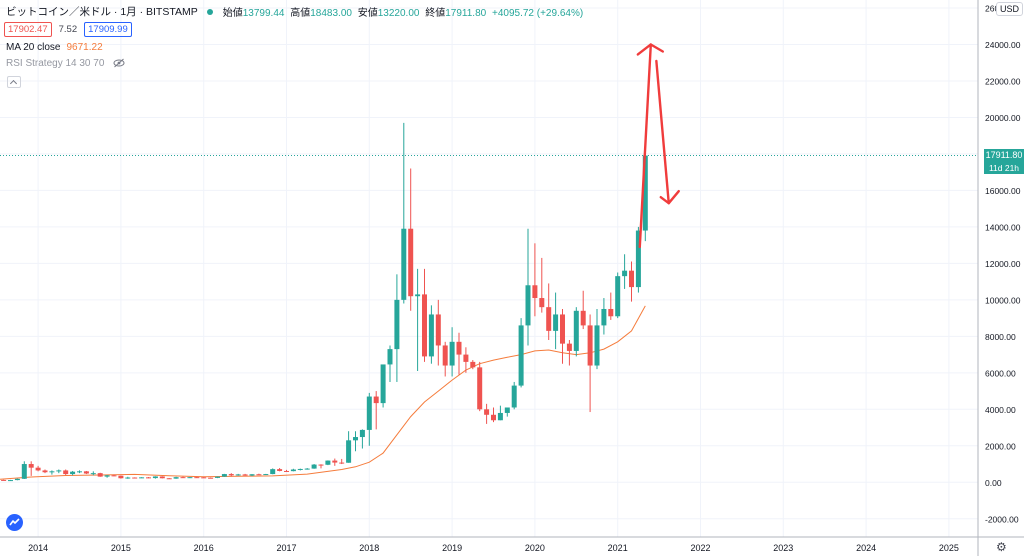  I want to click on rsi-label: RSI Strategy 14 30 70, so click(55, 63).